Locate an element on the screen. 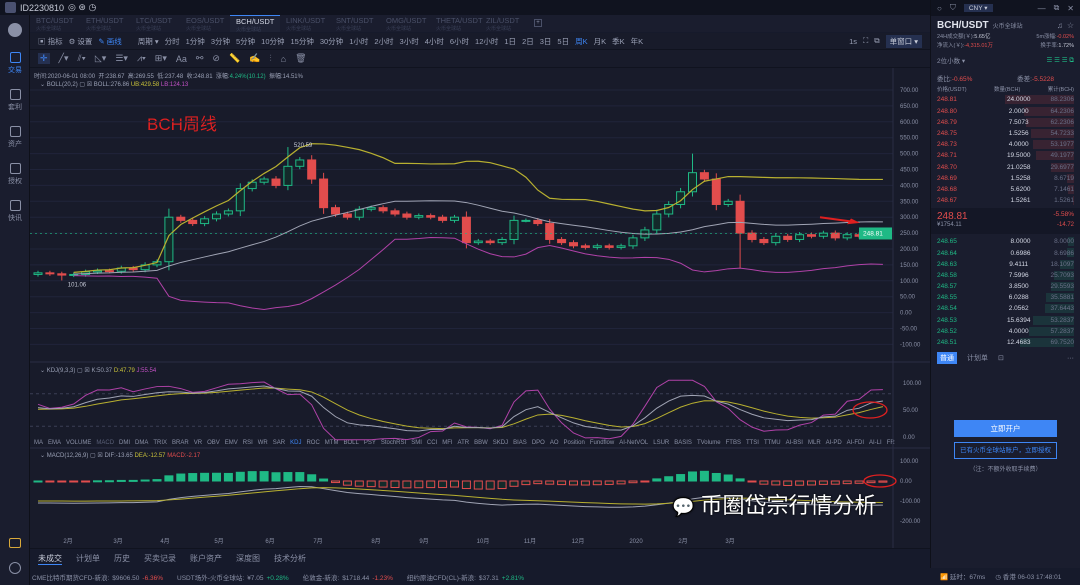 This screenshot has height=585, width=1080. sidebar-item-assets: 资产 is located at coordinates (15, 137).